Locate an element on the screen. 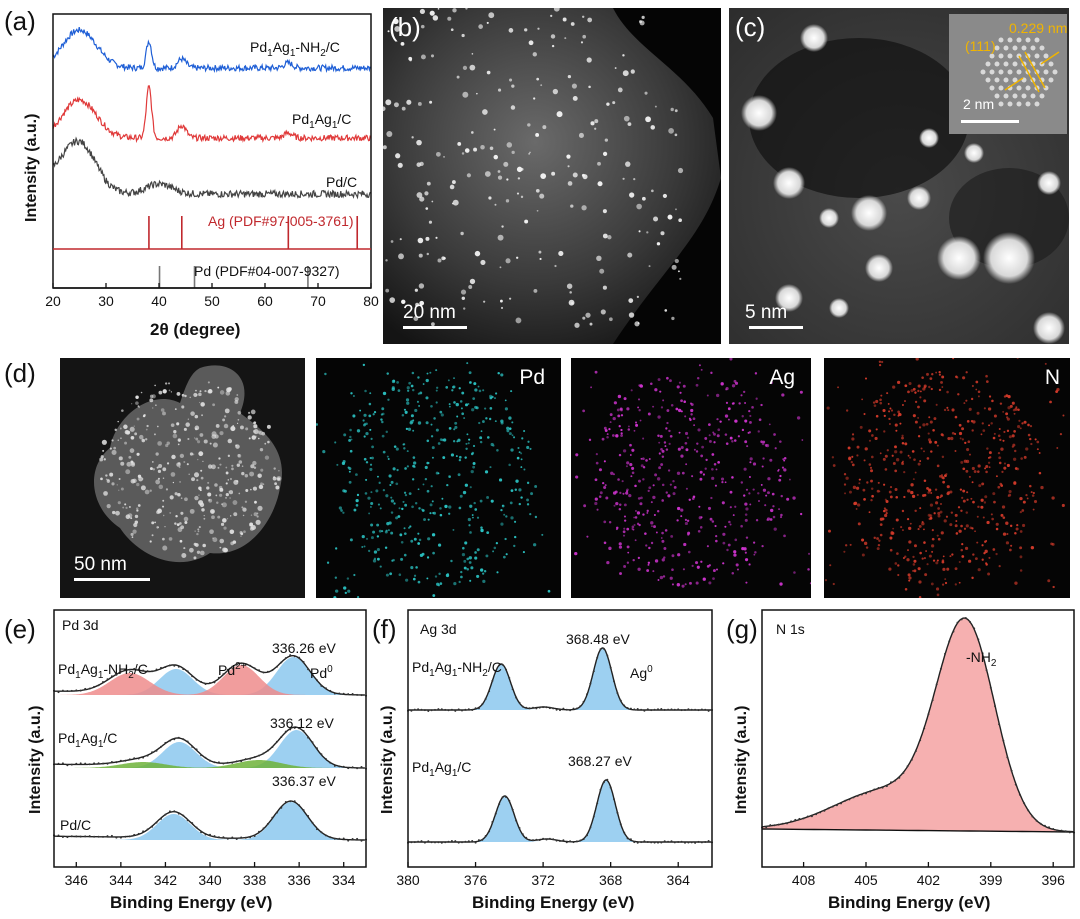 This screenshot has width=1080, height=919. panel-g-letter: (g) is located at coordinates (742, 629).